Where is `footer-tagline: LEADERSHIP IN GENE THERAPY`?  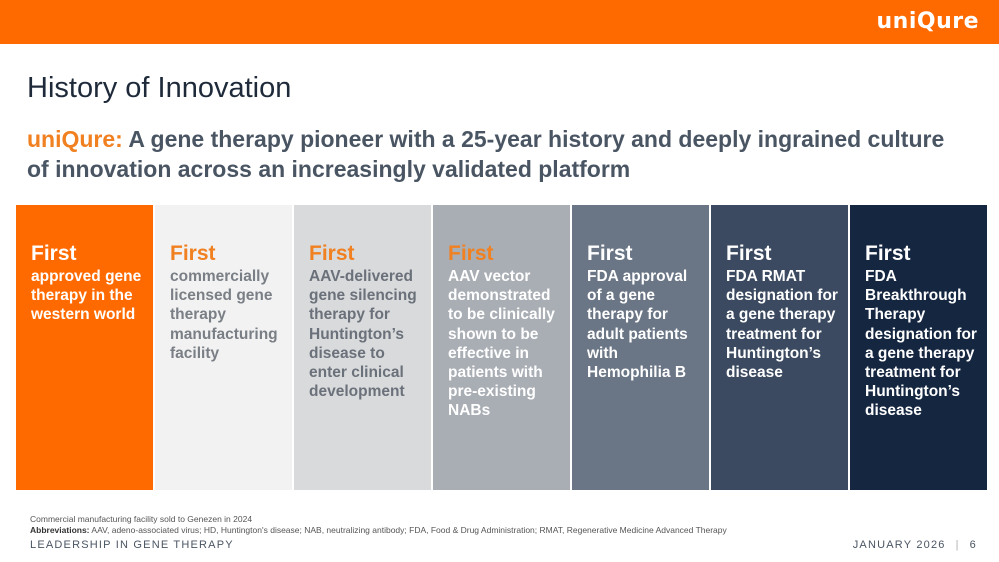 footer-tagline: LEADERSHIP IN GENE THERAPY is located at coordinates (132, 545).